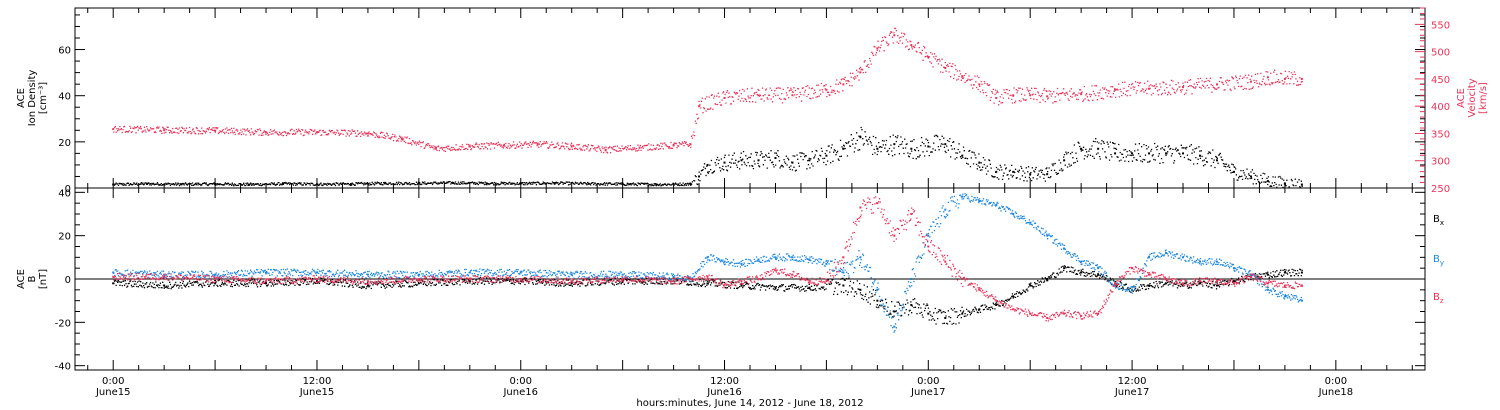 Image resolution: width=1500 pixels, height=410 pixels. I want to click on density-tick-label: 0, so click(68, 189).